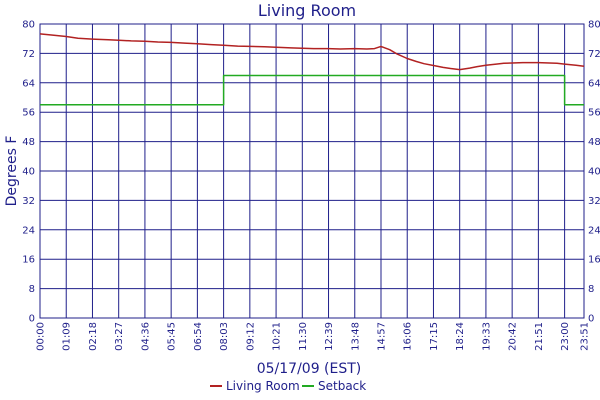 This screenshot has height=400, width=600. What do you see at coordinates (28, 83) in the screenshot?
I see `y-tick-label-left: 64` at bounding box center [28, 83].